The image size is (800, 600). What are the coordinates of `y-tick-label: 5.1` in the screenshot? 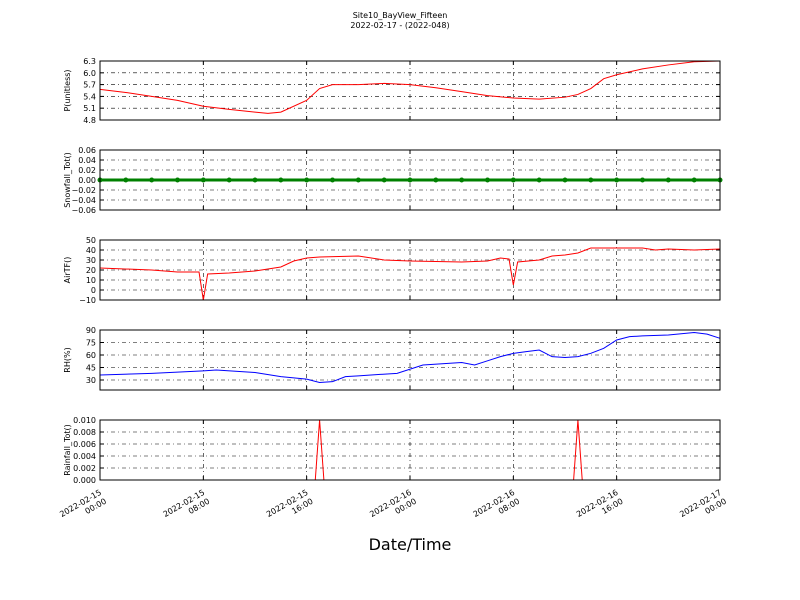 It's located at (89, 108).